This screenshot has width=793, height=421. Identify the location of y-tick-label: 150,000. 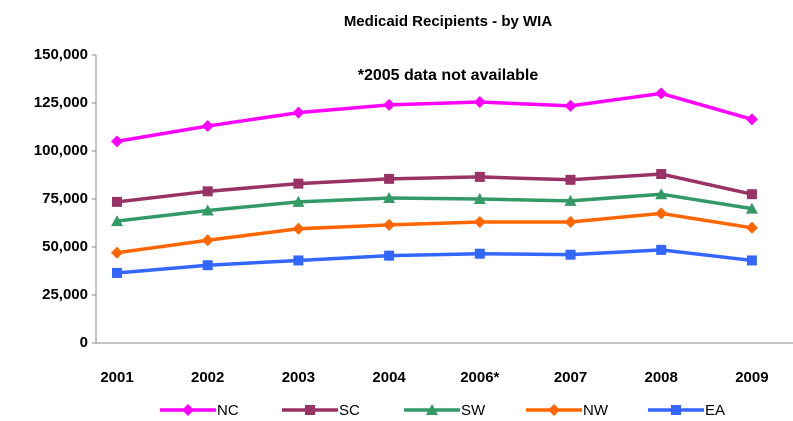
(61, 54).